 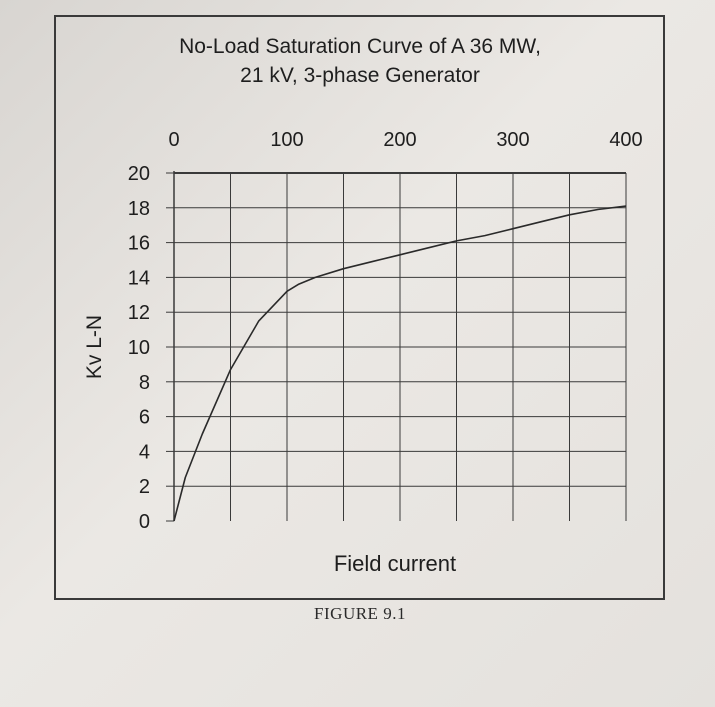 I want to click on y-tick-label: 2, so click(x=144, y=487).